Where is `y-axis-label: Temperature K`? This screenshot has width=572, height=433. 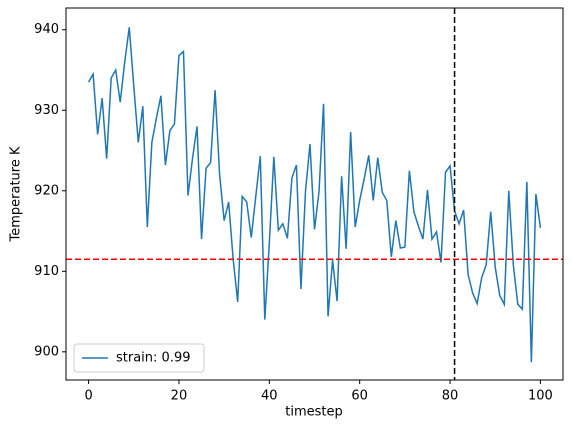 y-axis-label: Temperature K is located at coordinates (16, 194).